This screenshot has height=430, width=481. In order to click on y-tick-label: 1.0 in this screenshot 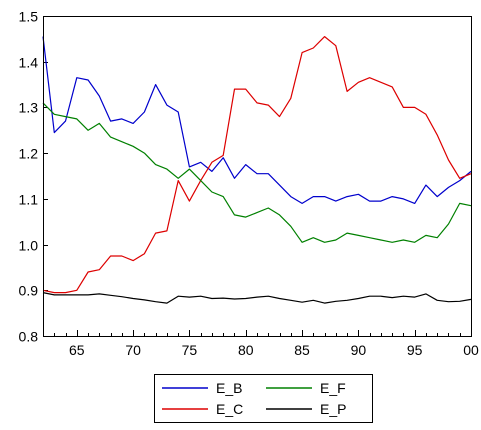, I will do `click(29, 246)`.